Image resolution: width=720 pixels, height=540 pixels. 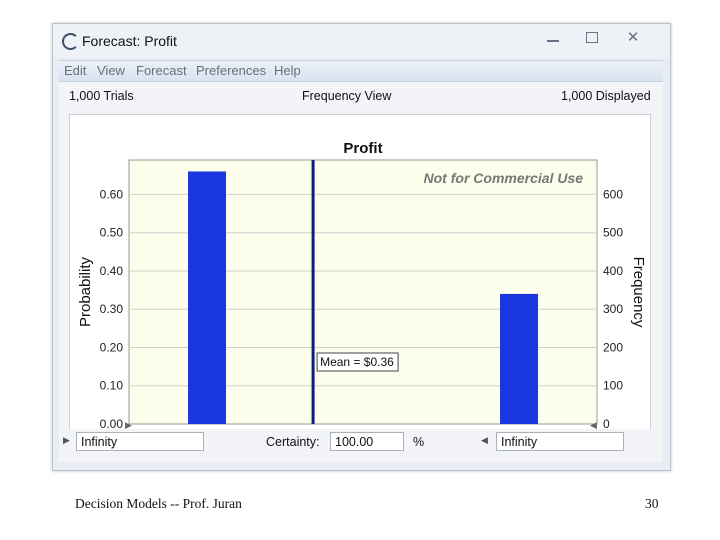 I want to click on left-limit-input: Infinity, so click(x=140, y=441).